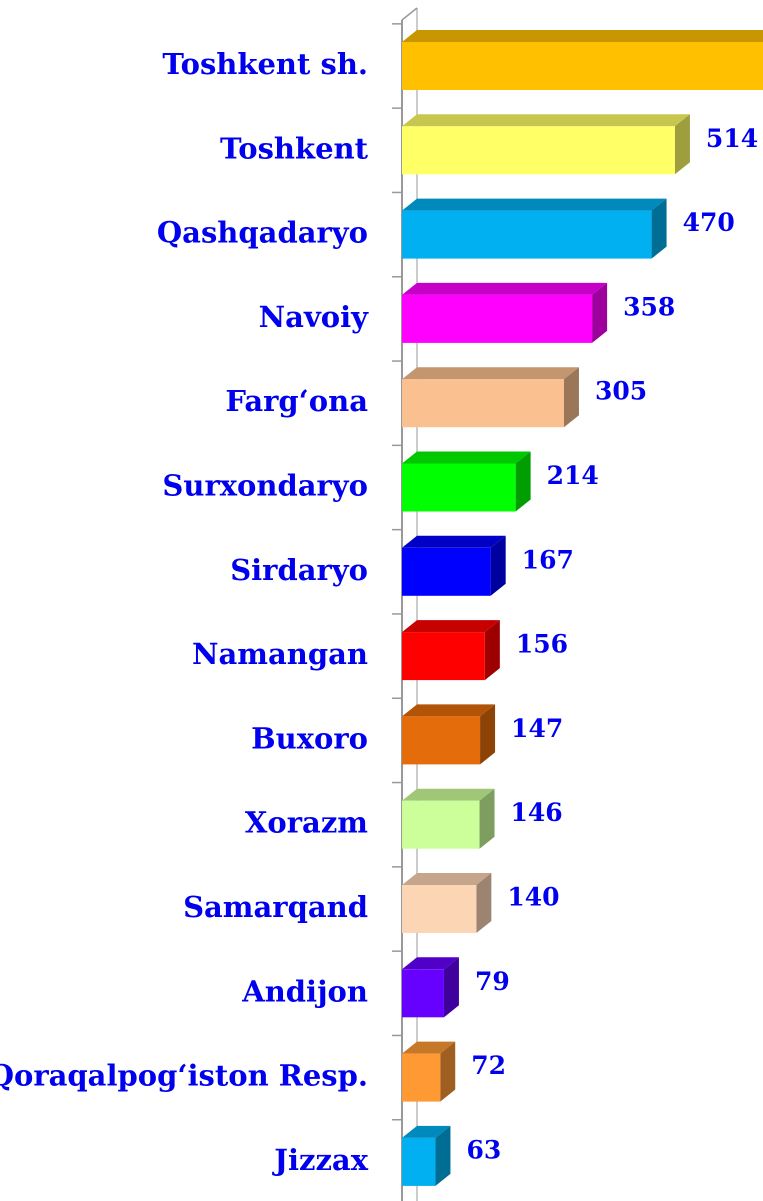 This screenshot has height=1201, width=763. What do you see at coordinates (732, 138) in the screenshot?
I see `value-label: 514` at bounding box center [732, 138].